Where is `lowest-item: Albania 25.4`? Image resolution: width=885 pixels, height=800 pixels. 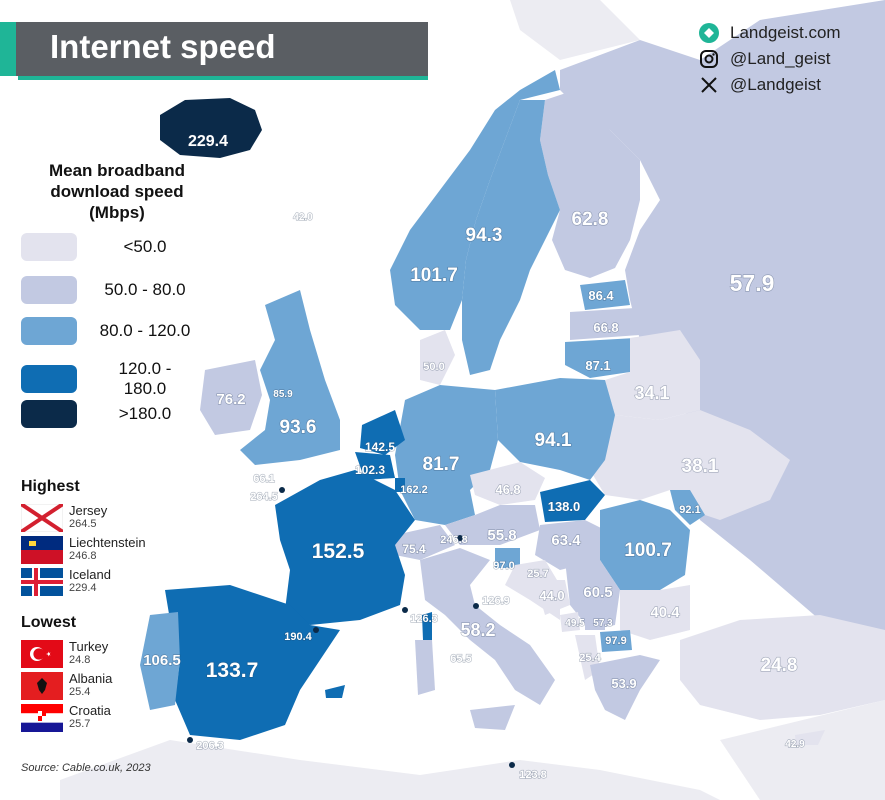 lowest-item: Albania 25.4 is located at coordinates (66, 686).